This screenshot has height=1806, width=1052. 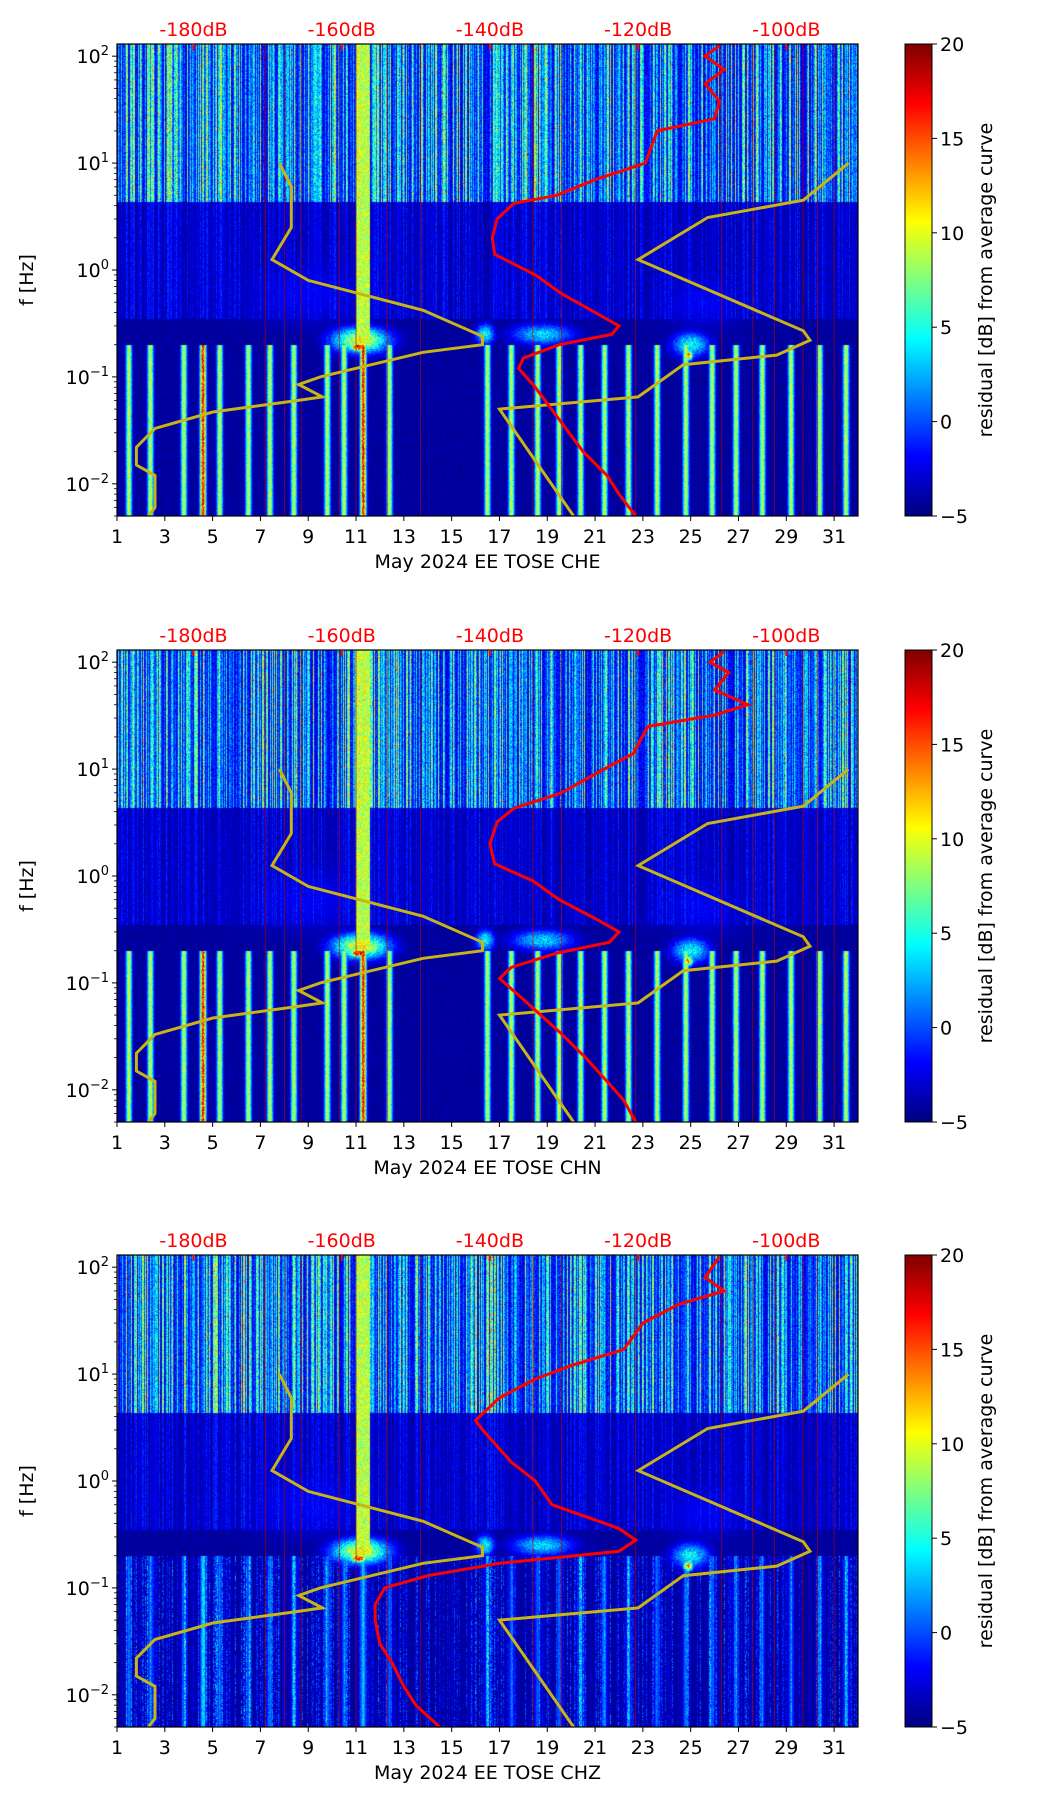 What do you see at coordinates (93, 769) in the screenshot?
I see `y-tick-label: 10¹` at bounding box center [93, 769].